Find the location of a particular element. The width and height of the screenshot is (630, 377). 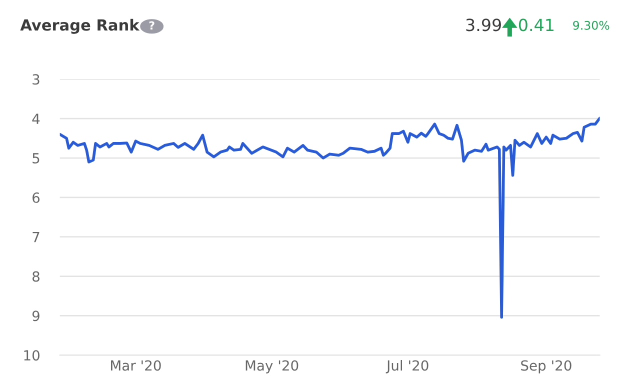

y-tick-label: 6 is located at coordinates (36, 197).